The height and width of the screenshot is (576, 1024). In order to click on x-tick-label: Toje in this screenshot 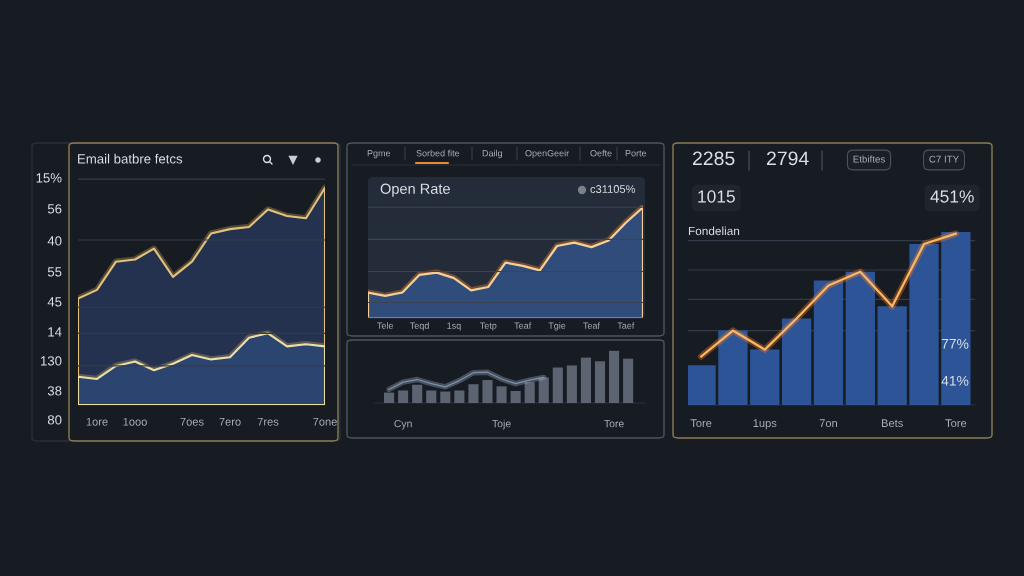, I will do `click(501, 424)`.